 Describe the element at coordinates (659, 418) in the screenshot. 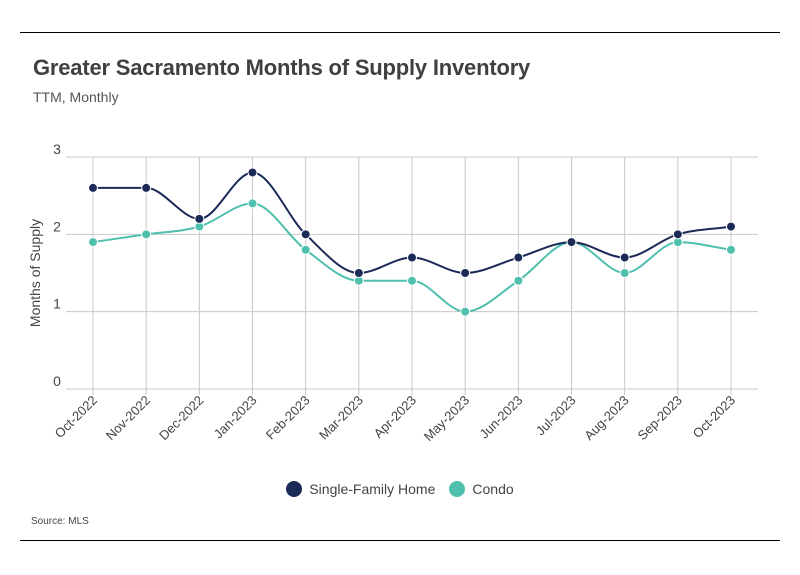

I see `x-tick-label-11: Sep-2023` at that location.